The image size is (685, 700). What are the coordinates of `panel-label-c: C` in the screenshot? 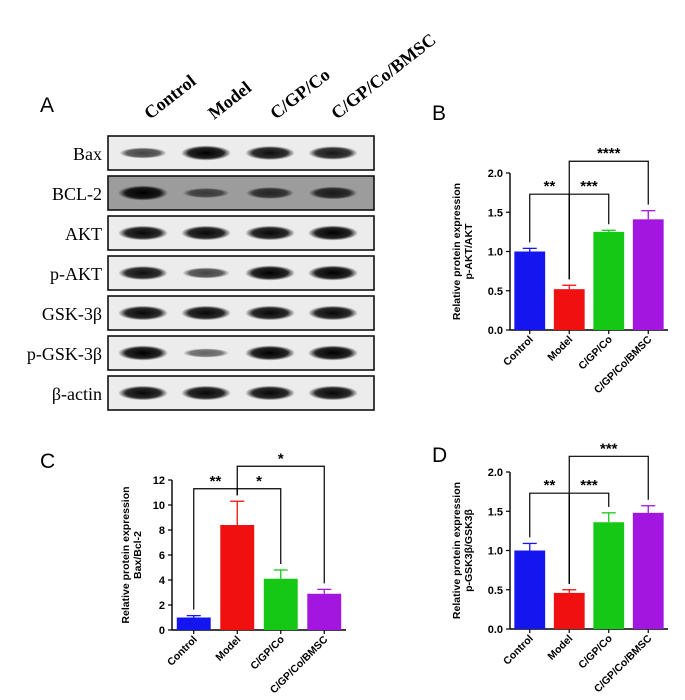 It's located at (47, 461).